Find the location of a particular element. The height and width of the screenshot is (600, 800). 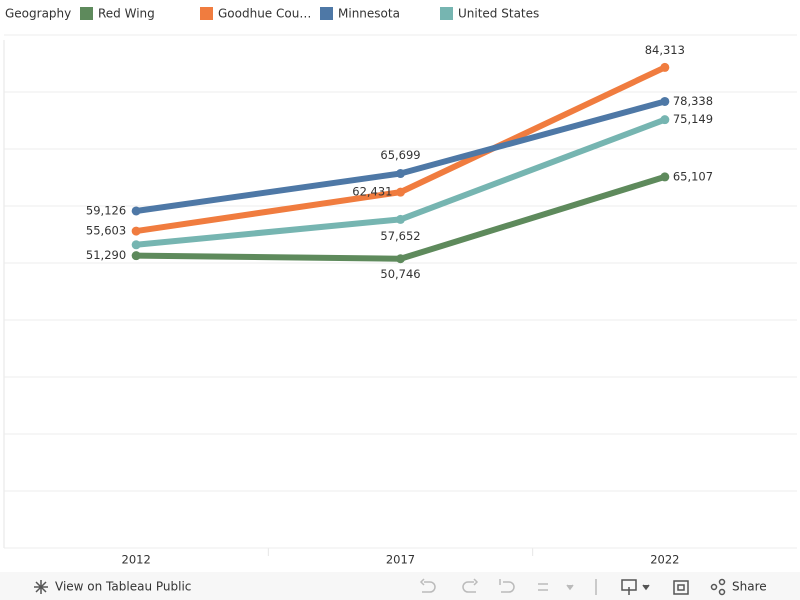

tableau-icon is located at coordinates (41, 587).